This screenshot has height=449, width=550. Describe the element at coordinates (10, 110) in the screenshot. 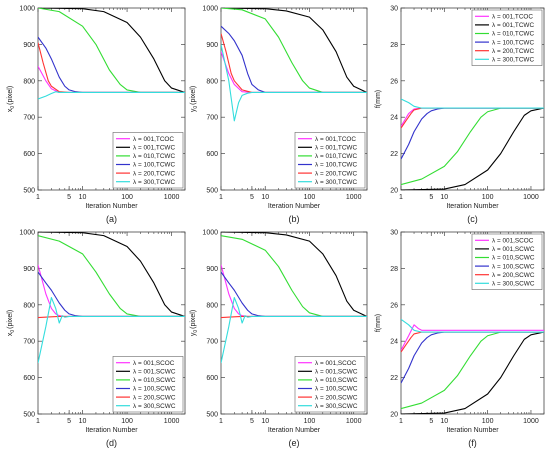

I see `y-axis-label-main: x` at that location.